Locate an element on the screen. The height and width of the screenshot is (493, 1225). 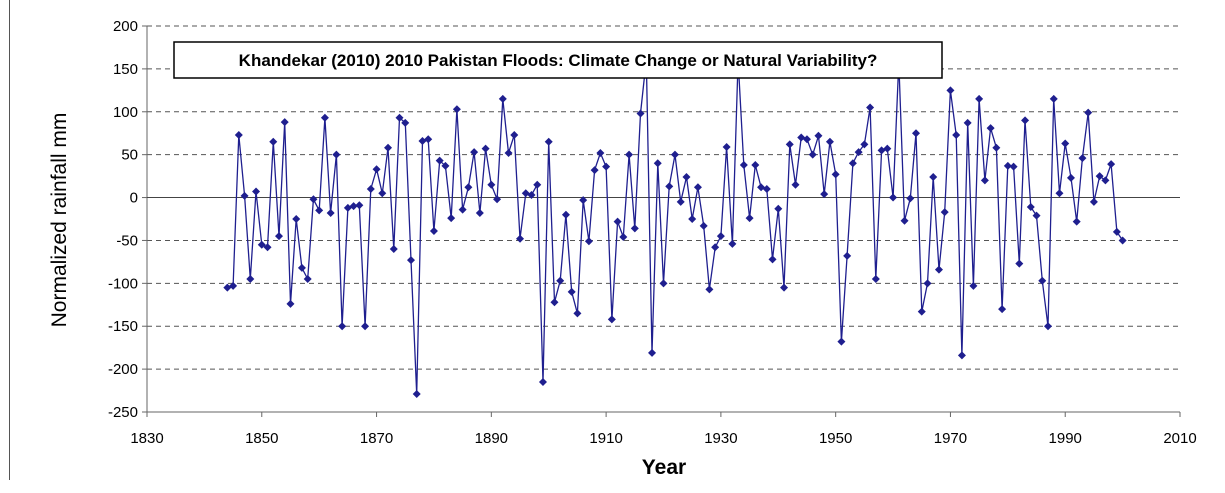
y-tick-label: -250 is located at coordinates (123, 412).